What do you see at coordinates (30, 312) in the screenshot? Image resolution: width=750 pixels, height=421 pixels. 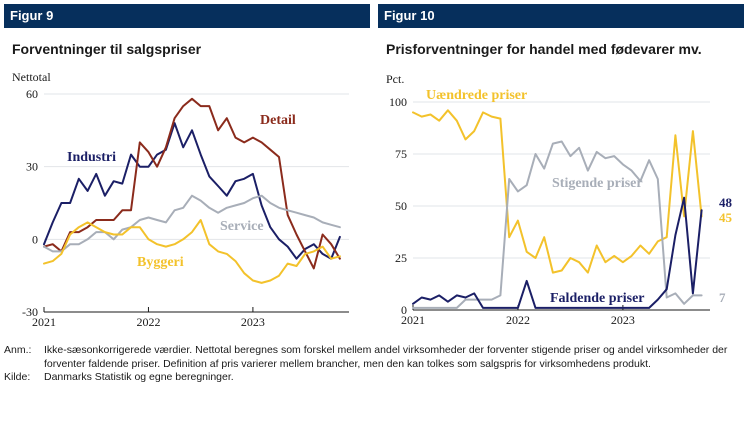 I see `y-tick-label: -30` at bounding box center [30, 312].